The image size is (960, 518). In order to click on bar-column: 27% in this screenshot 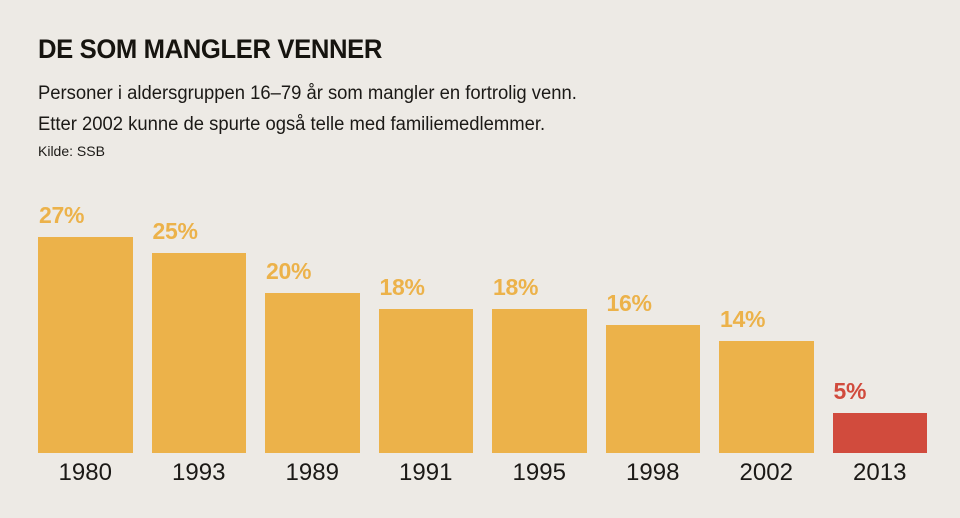, I will do `click(85, 327)`.